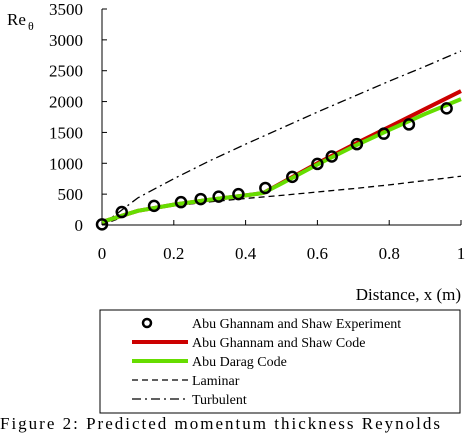 This screenshot has height=434, width=474. What do you see at coordinates (66, 102) in the screenshot?
I see `y-tick-label: 2000` at bounding box center [66, 102].